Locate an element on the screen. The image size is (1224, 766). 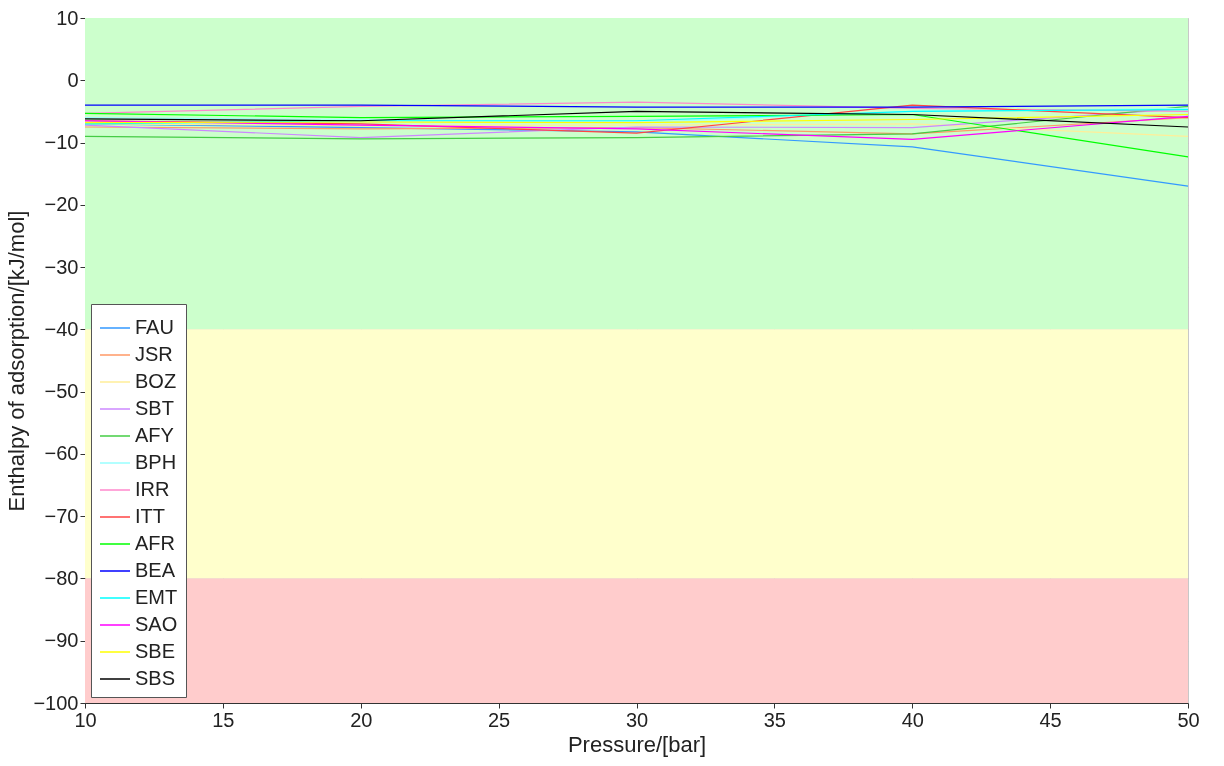
legend-label: IRR is located at coordinates (152, 489).